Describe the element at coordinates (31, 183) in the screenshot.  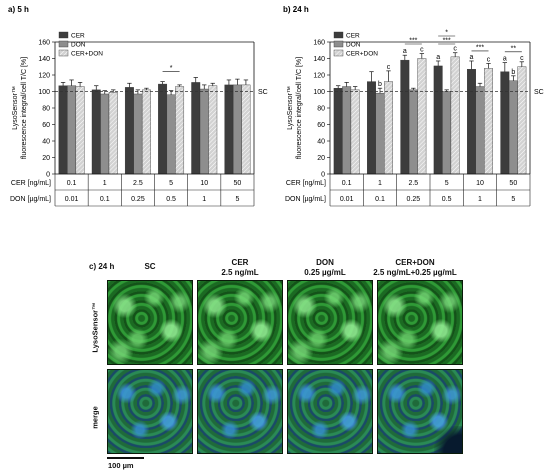
I see `table-row-label-cer: CER [ng/mL]` at that location.